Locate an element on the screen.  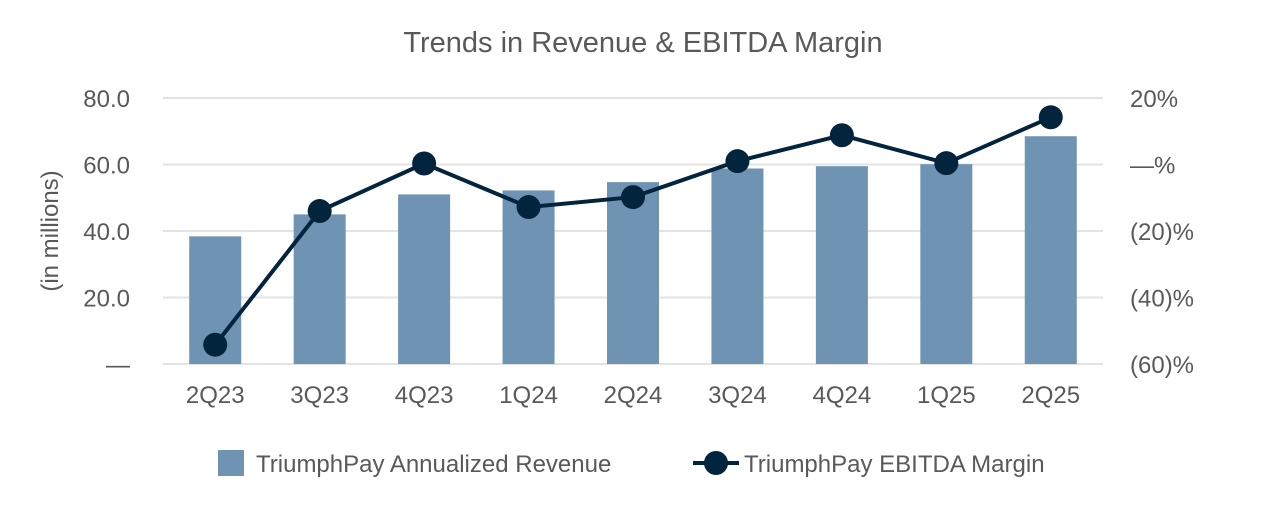
margin-point-4Q23 is located at coordinates (424, 163).